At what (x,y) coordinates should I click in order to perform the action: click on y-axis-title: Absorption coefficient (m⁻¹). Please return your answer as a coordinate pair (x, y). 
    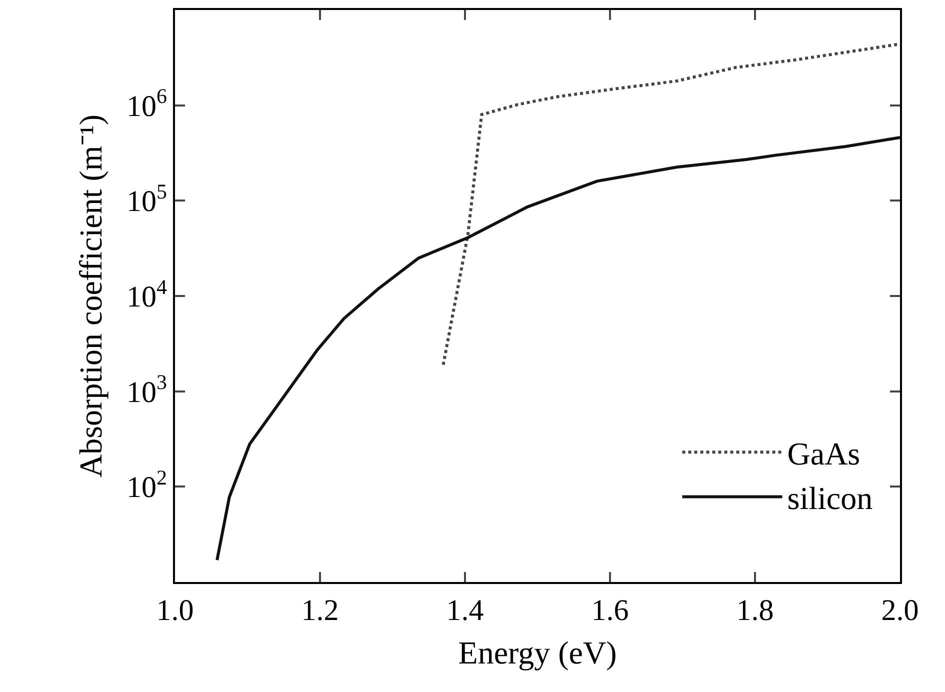
    Looking at the image, I should click on (90, 296).